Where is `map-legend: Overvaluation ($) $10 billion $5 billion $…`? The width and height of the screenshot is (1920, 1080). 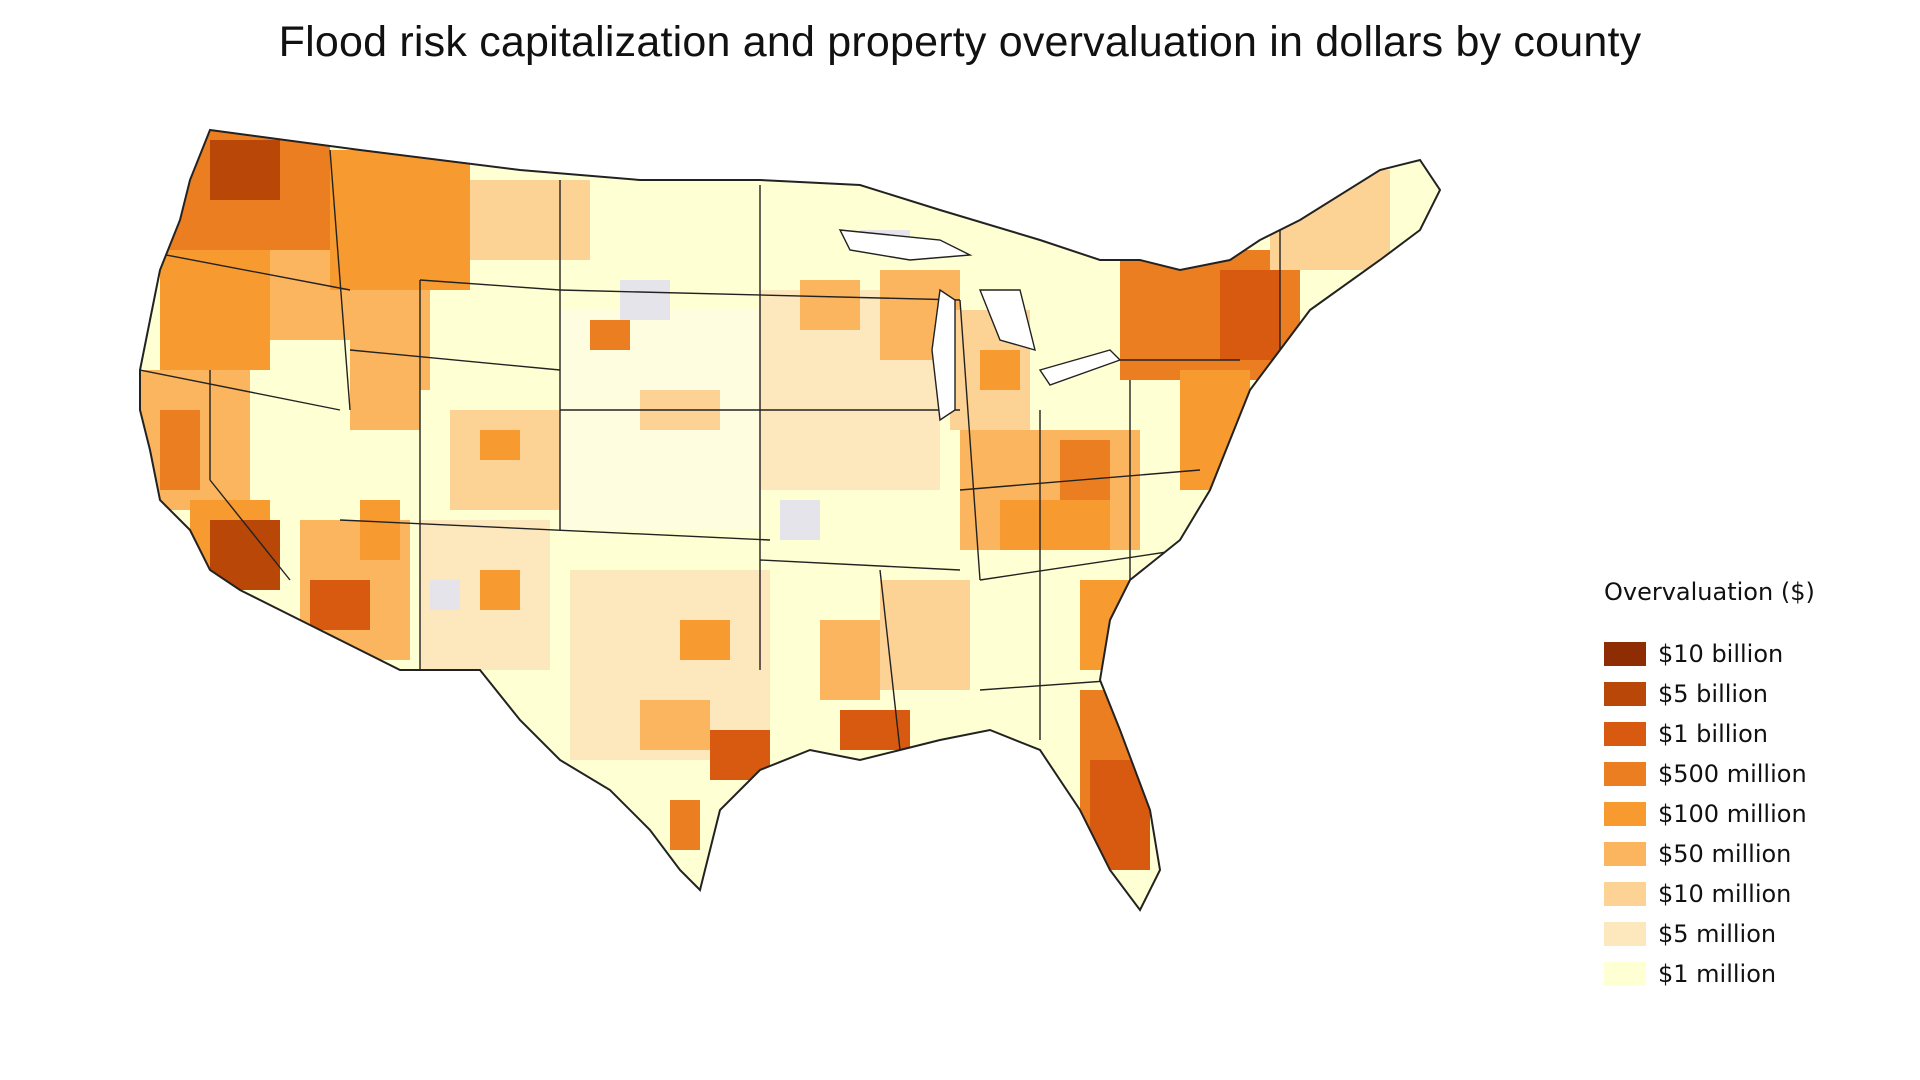
map-legend: Overvaluation ($) $10 billion $5 billion $… is located at coordinates (1734, 786).